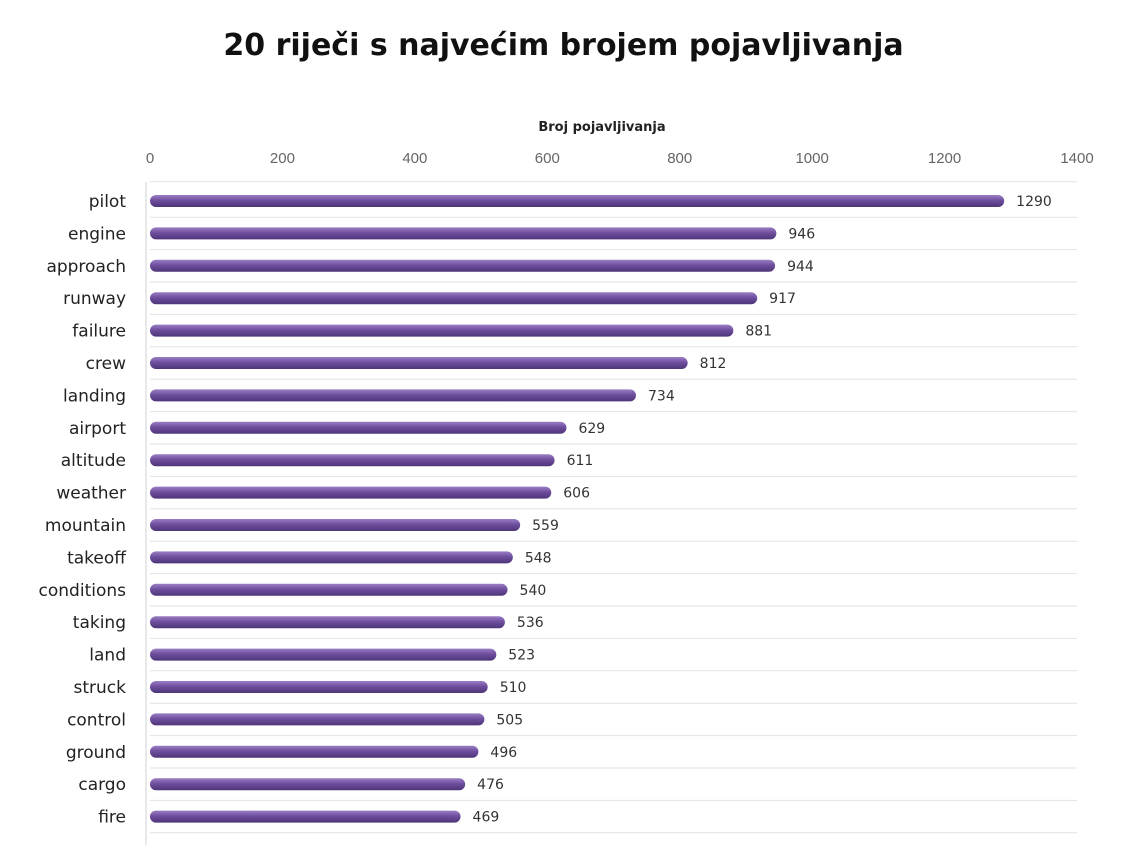  Describe the element at coordinates (713, 364) in the screenshot. I see `data-label: 812` at that location.